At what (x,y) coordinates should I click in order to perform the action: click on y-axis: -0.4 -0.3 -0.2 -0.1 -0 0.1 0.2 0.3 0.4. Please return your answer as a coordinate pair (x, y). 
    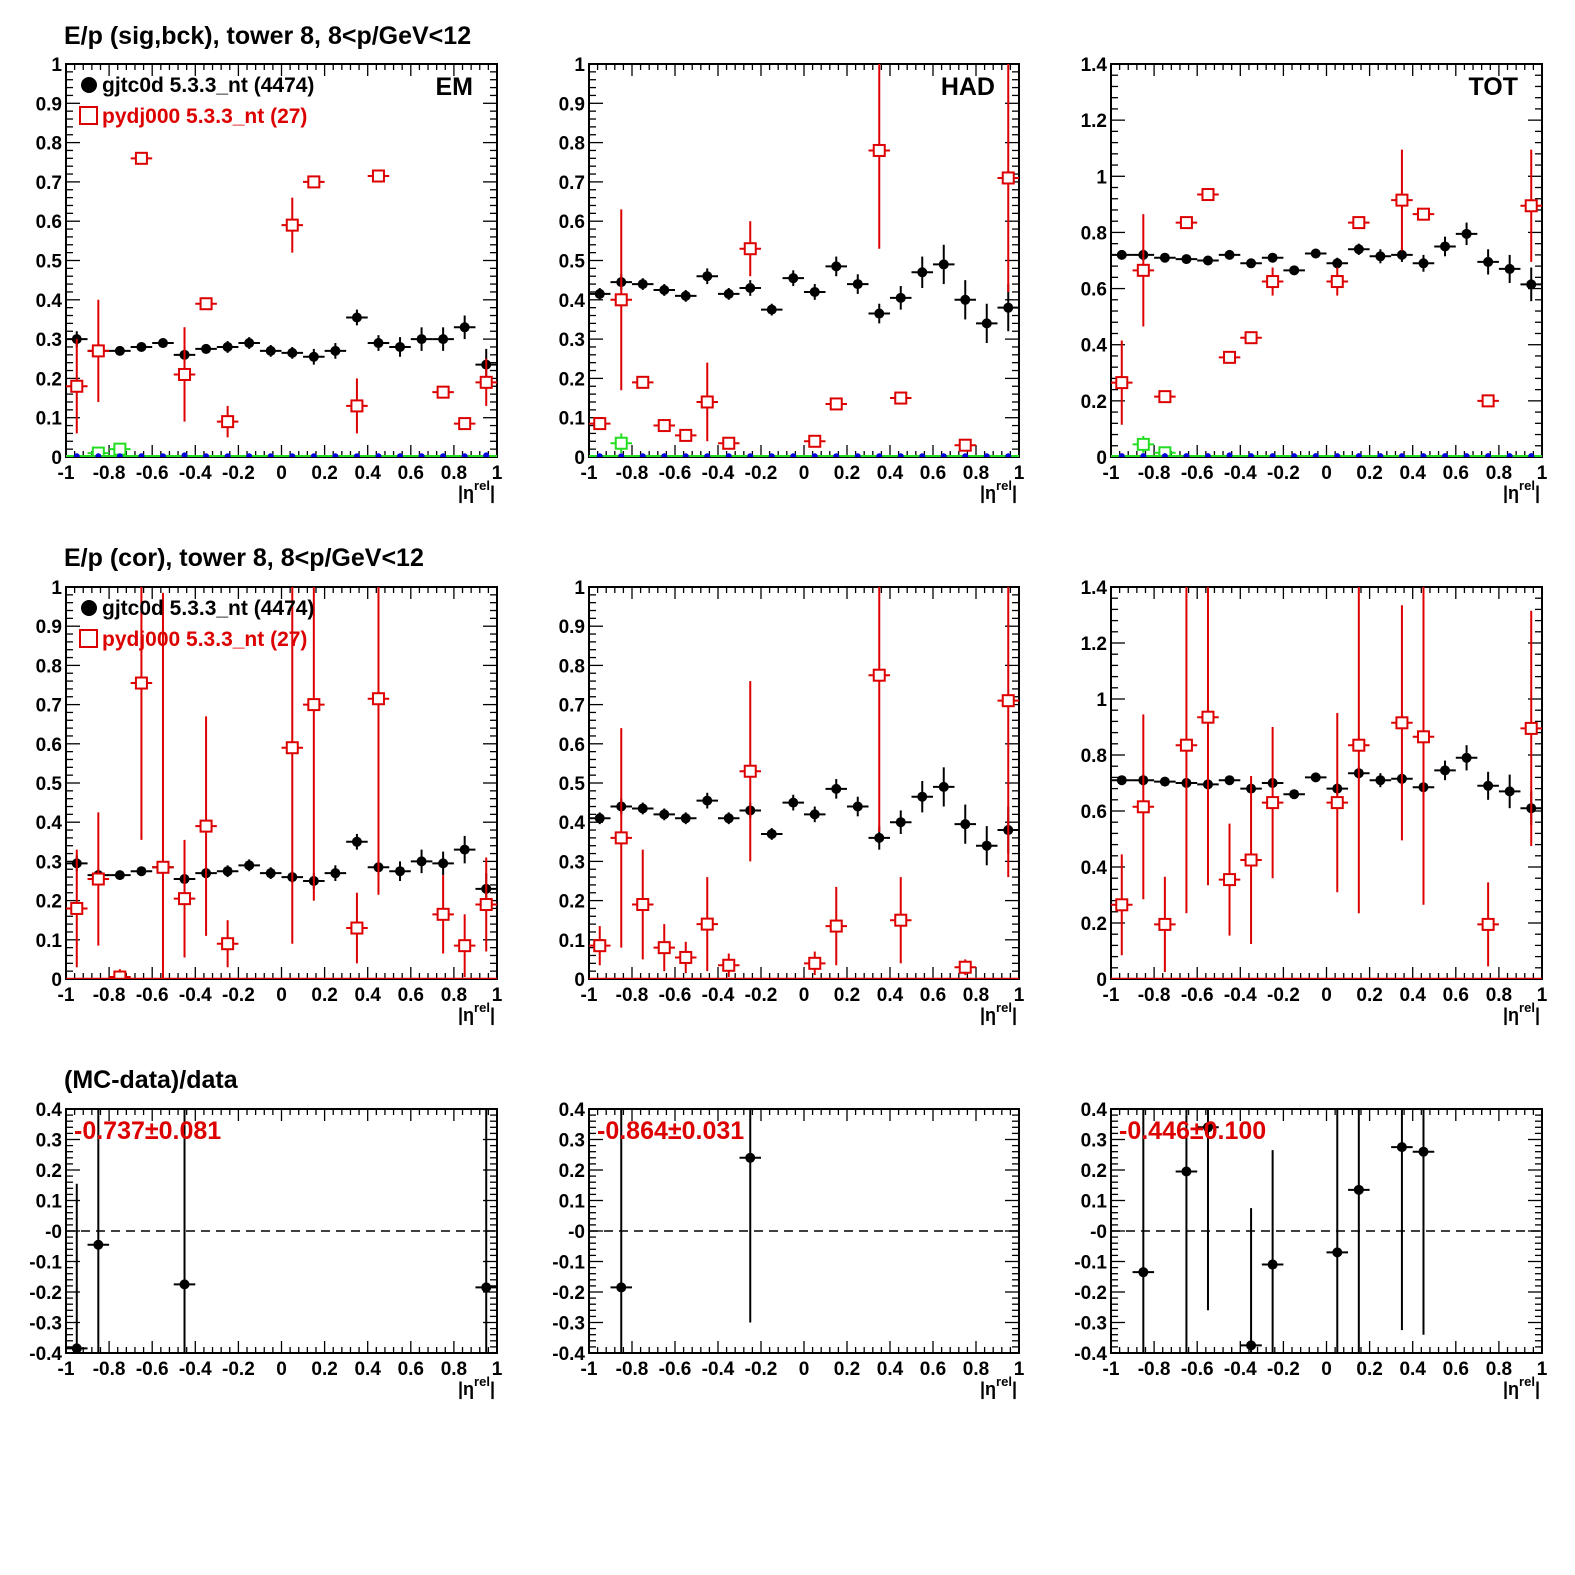
    Looking at the image, I should click on (1308, 1232).